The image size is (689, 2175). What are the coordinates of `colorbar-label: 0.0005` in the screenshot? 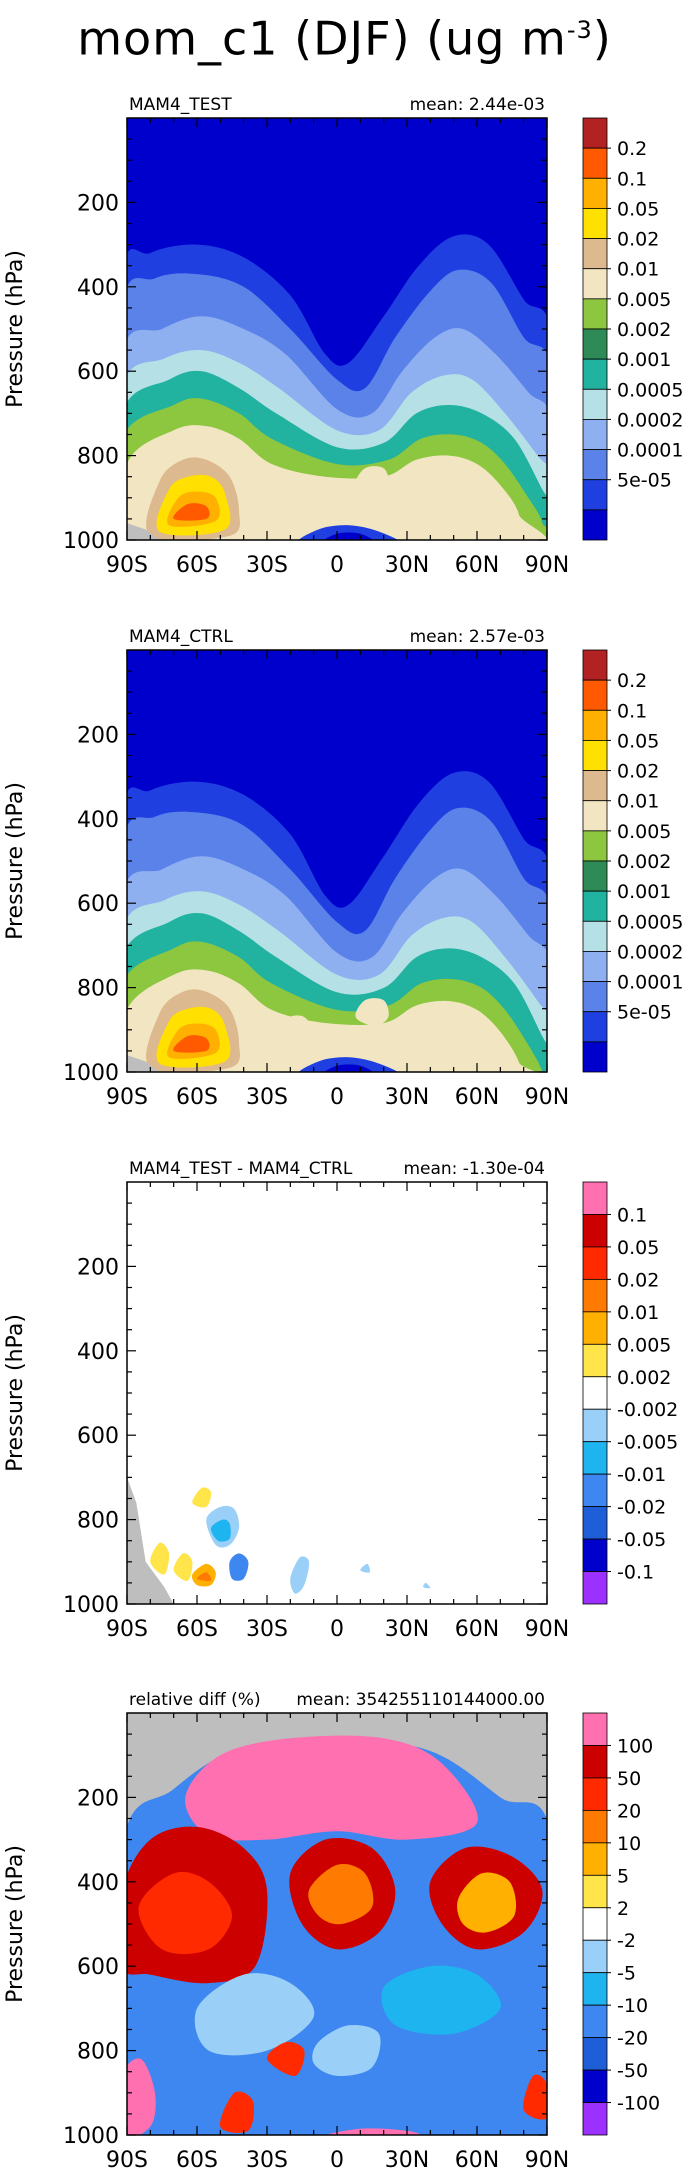 It's located at (650, 390).